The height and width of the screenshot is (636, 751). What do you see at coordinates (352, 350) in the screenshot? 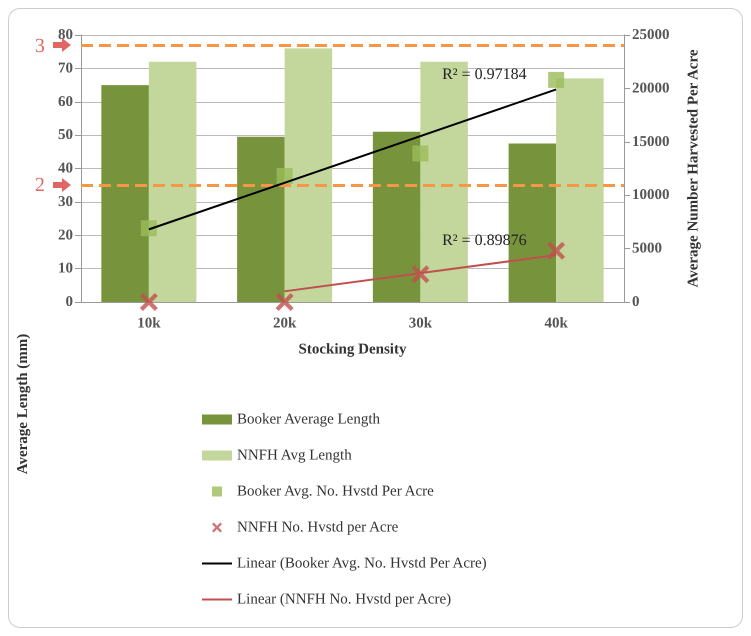
I see `x-axis-title: Stocking Density` at bounding box center [352, 350].